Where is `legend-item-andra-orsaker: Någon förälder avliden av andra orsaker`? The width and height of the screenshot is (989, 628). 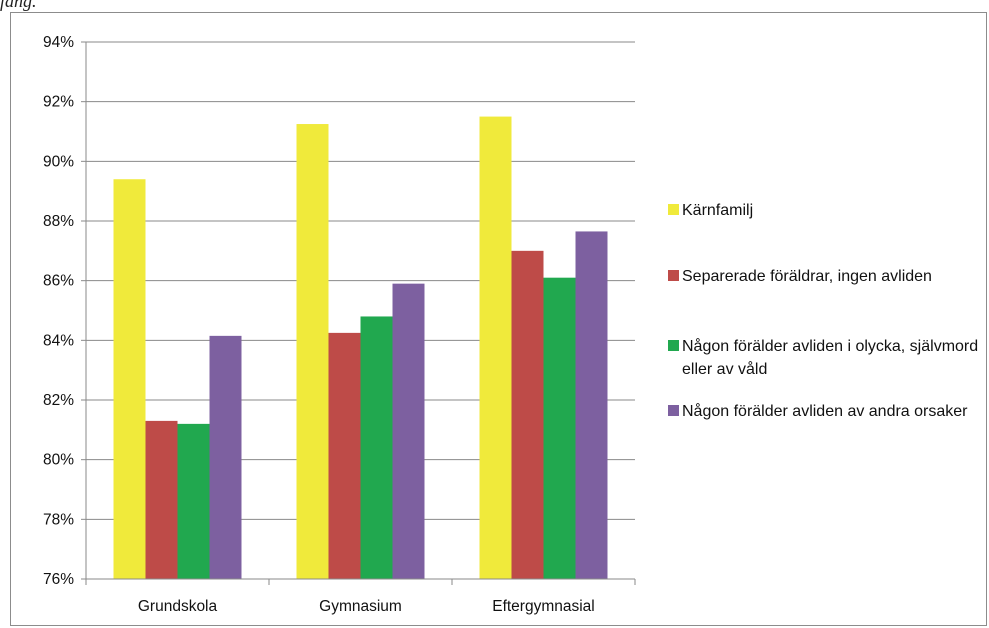
legend-item-andra-orsaker: Någon förälder avliden av andra orsaker is located at coordinates (828, 411).